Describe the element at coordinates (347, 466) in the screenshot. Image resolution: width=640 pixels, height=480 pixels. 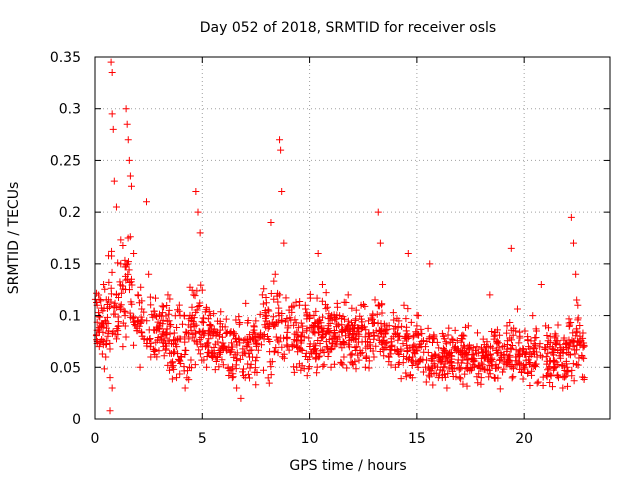
I see `x-axis-label: GPS time / hours` at that location.